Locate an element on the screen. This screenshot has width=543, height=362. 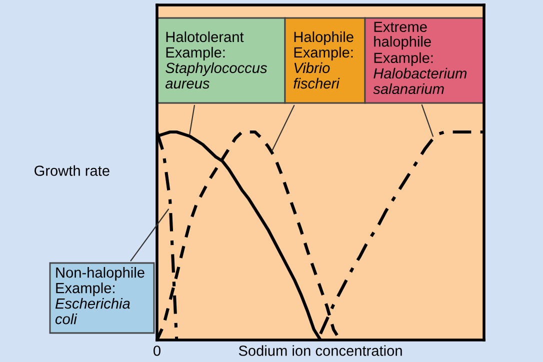
text: Halotolerant Example: Staphylococcus aureus is located at coordinates (217, 60).